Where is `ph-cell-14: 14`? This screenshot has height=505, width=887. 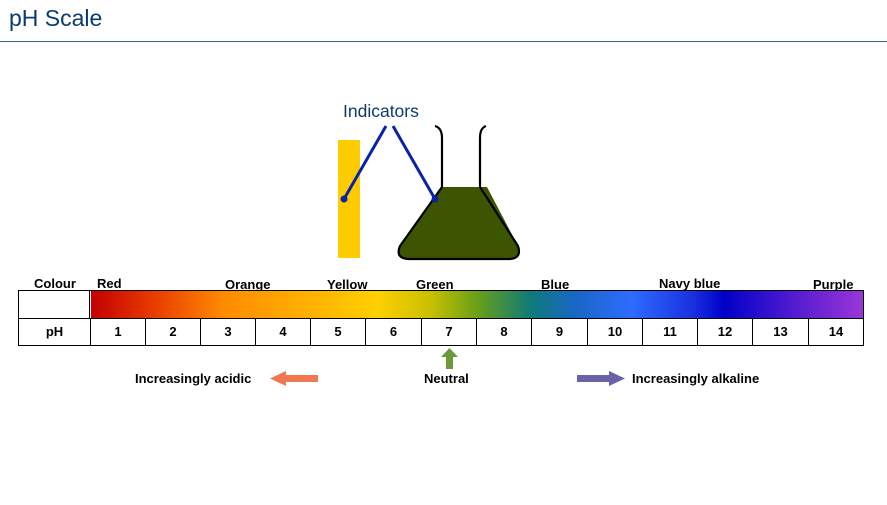
ph-cell-14: 14 is located at coordinates (836, 331).